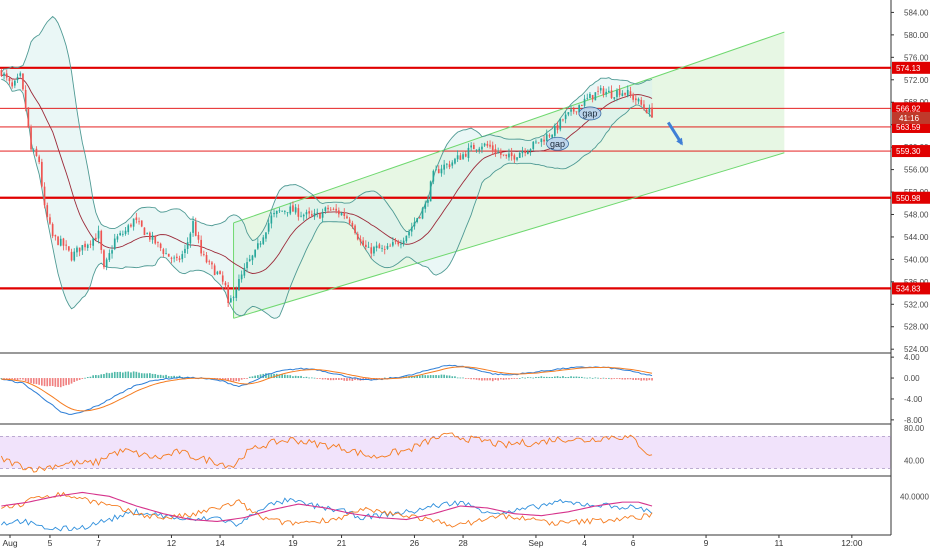  What do you see at coordinates (679, 141) in the screenshot?
I see `down-arrow-head` at bounding box center [679, 141].